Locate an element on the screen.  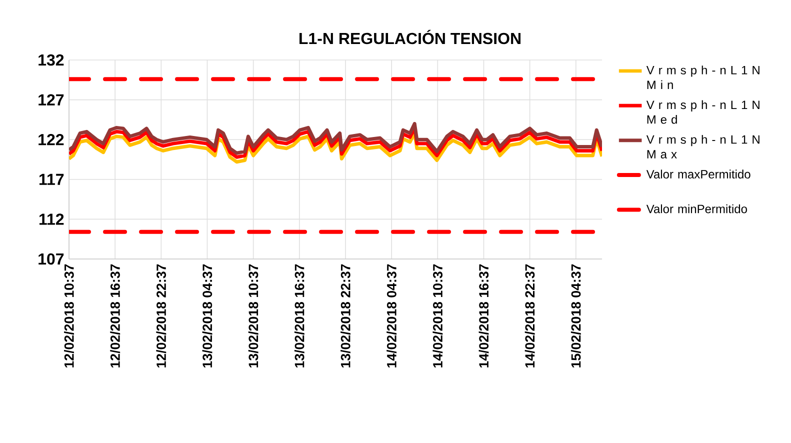
x-tick-label: 14/02/2018 16:37 is located at coordinates (483, 316).